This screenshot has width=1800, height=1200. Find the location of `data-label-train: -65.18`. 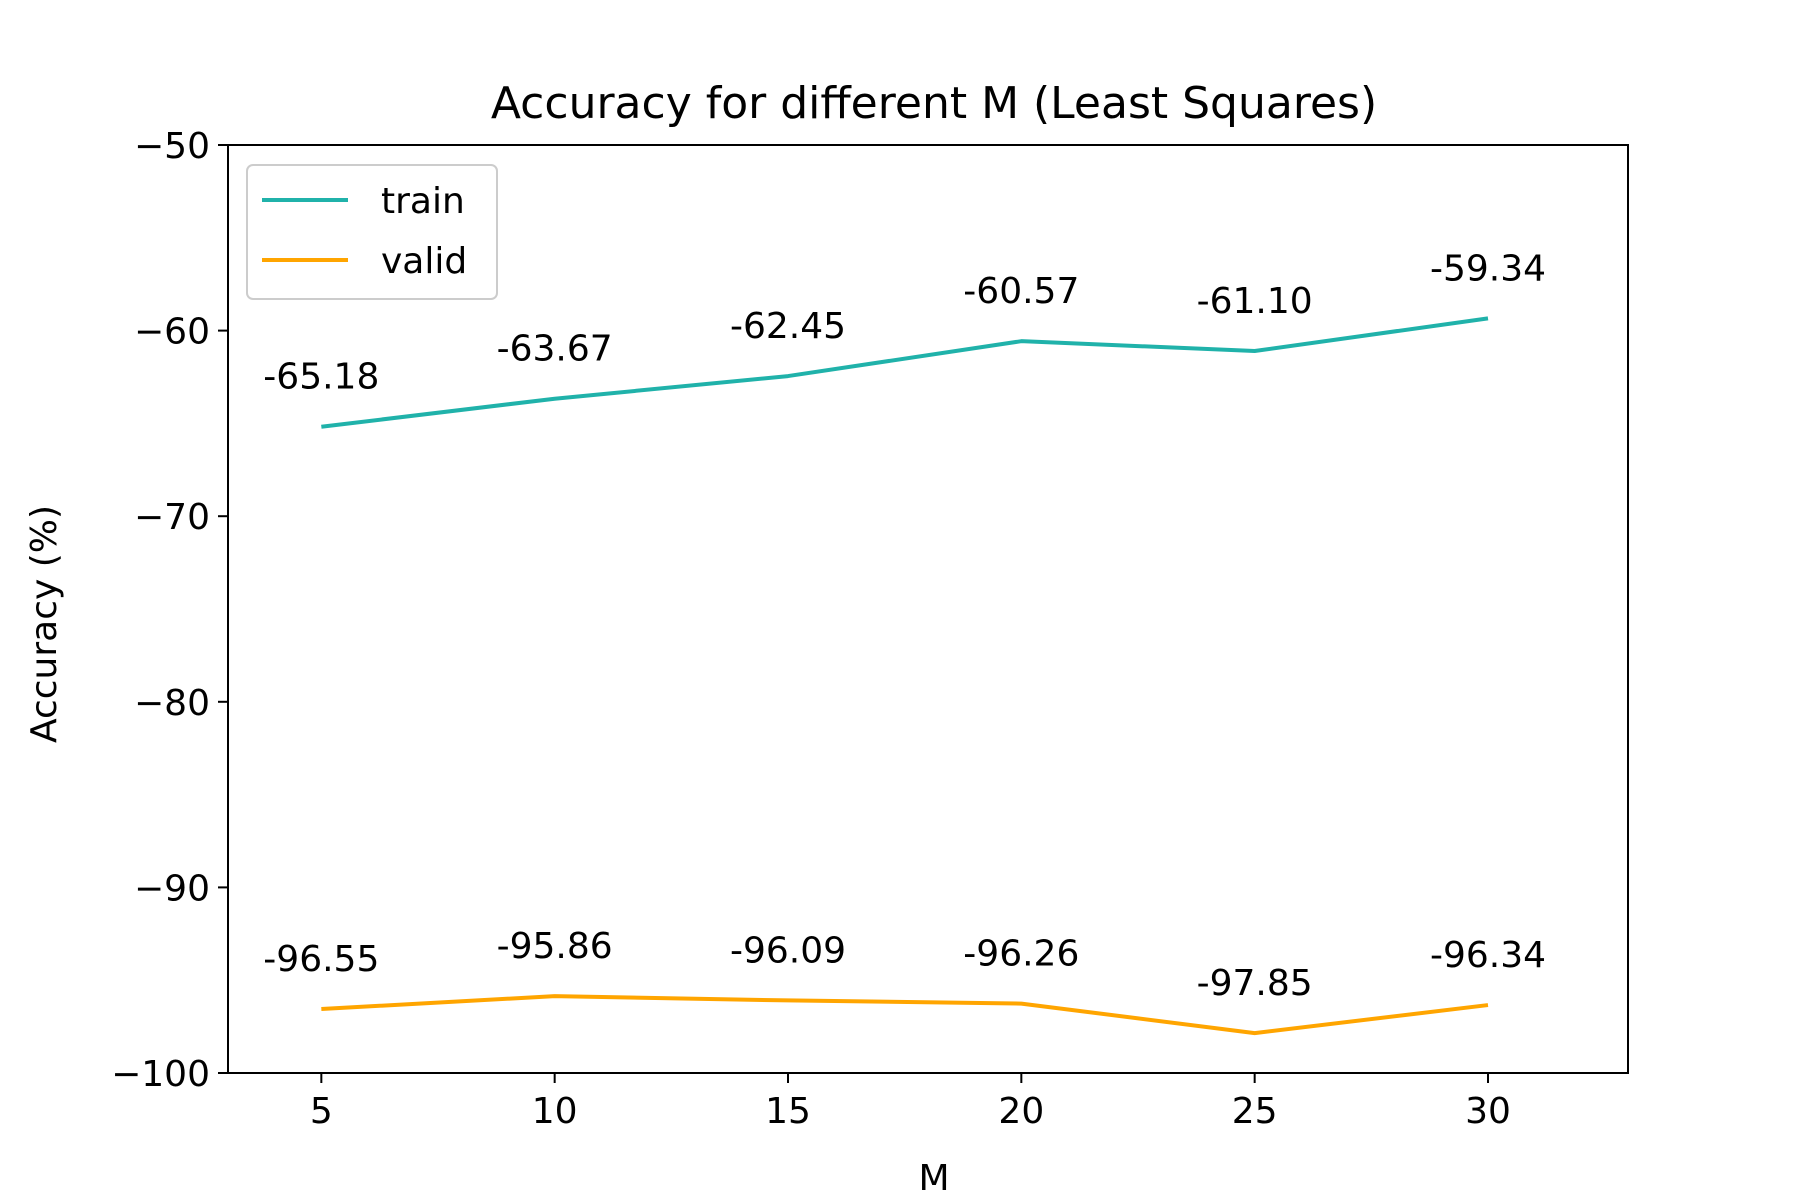

data-label-train: -65.18 is located at coordinates (321, 377).